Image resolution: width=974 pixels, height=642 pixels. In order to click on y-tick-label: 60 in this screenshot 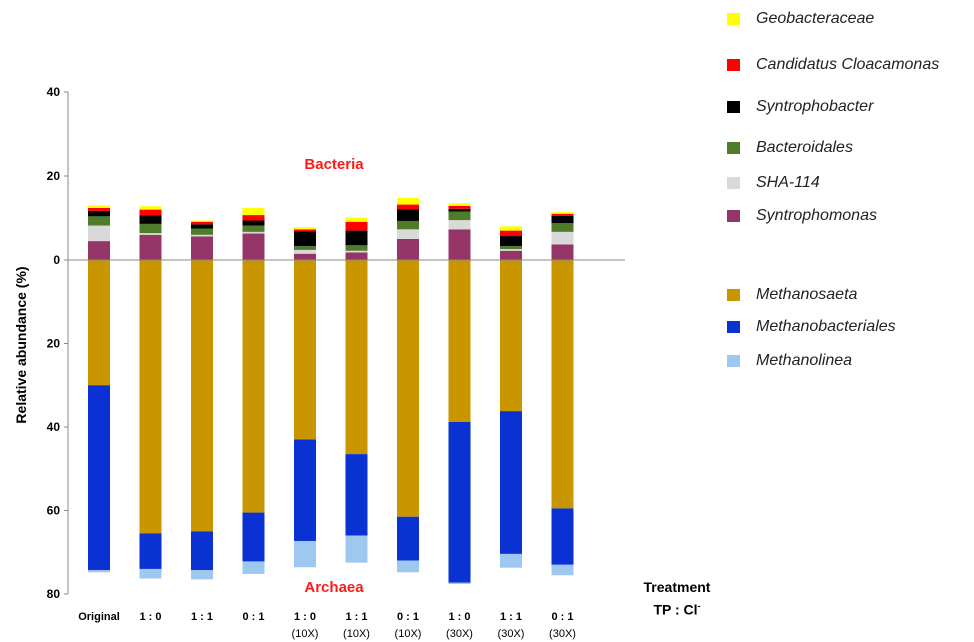, I will do `click(54, 511)`.